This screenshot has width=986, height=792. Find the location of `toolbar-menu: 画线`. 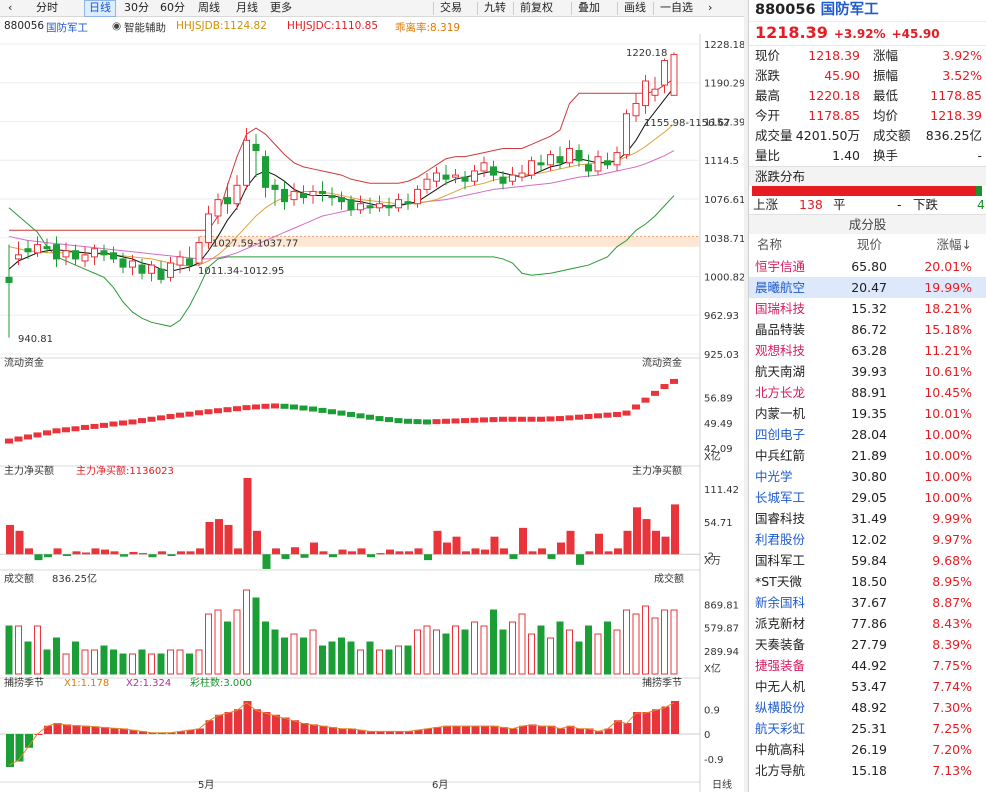

toolbar-menu: 画线 is located at coordinates (635, 7).